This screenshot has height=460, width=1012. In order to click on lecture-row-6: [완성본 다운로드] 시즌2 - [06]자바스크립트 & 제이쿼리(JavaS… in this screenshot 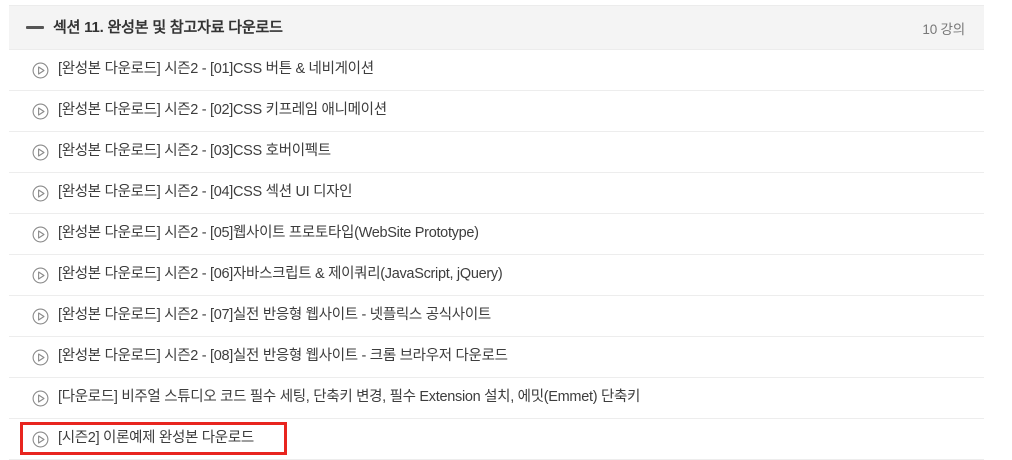, I will do `click(496, 275)`.